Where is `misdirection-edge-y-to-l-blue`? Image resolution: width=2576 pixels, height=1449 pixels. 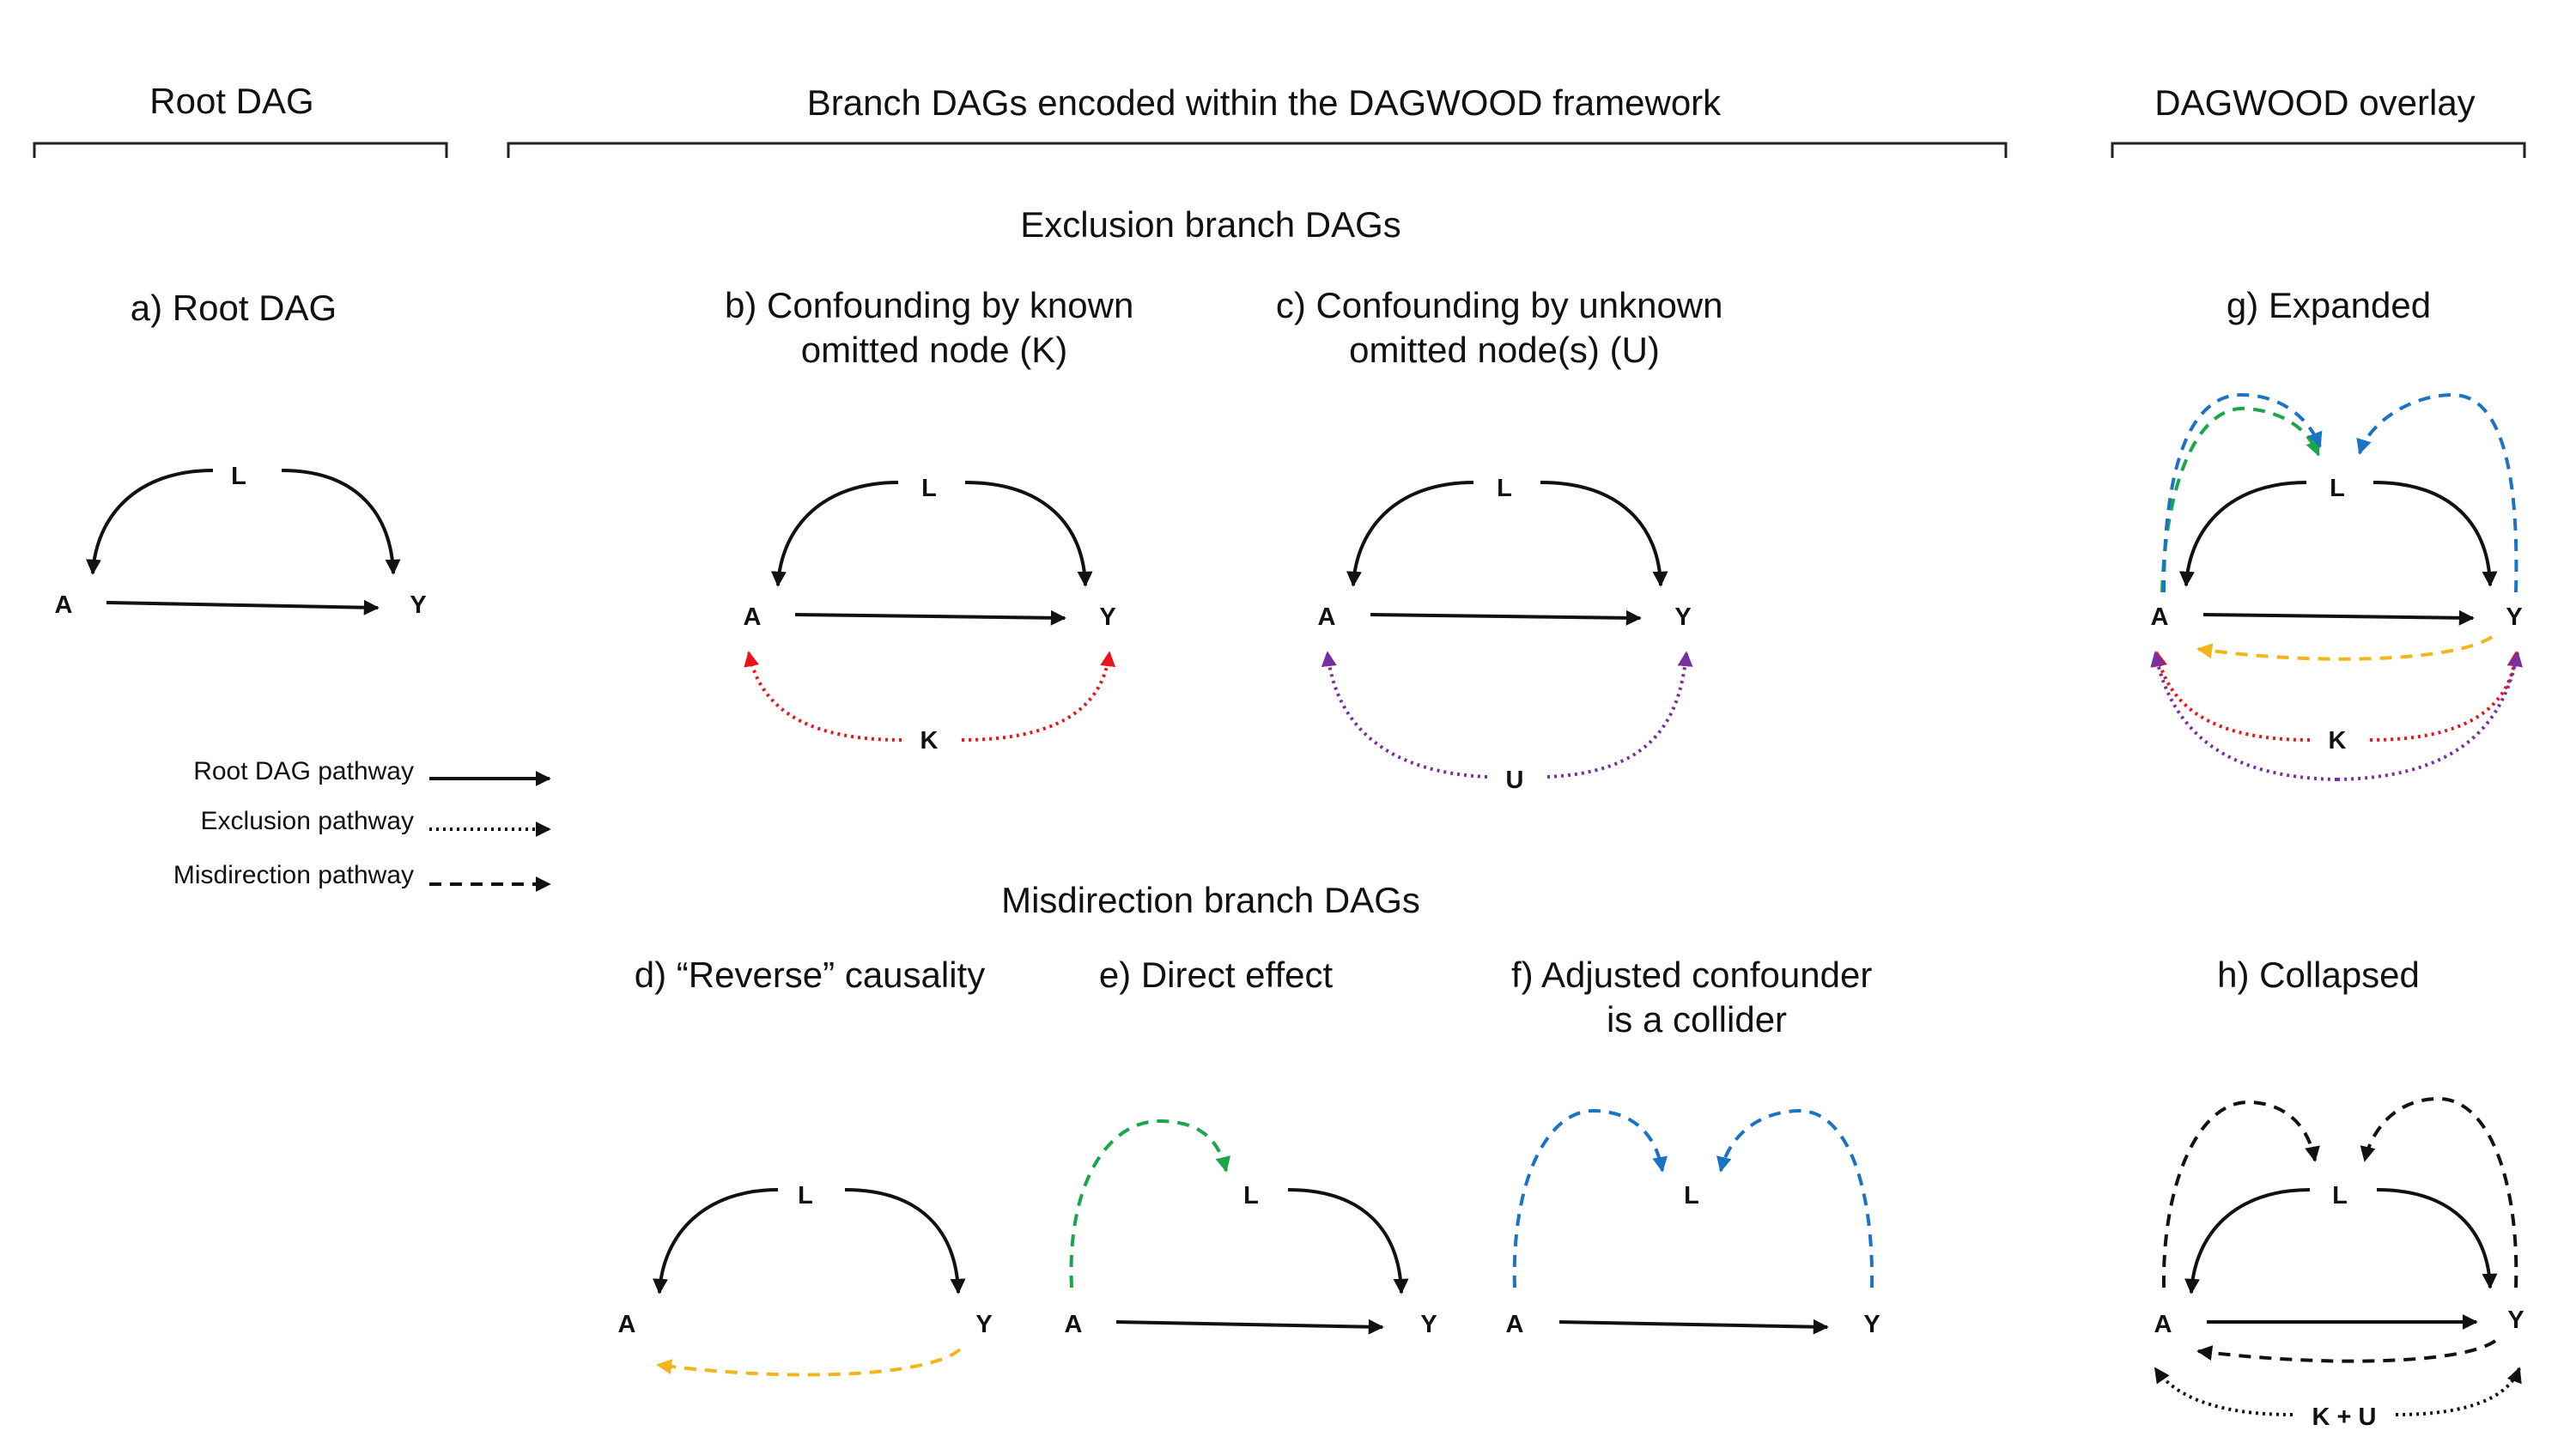 misdirection-edge-y-to-l-blue is located at coordinates (2437, 492).